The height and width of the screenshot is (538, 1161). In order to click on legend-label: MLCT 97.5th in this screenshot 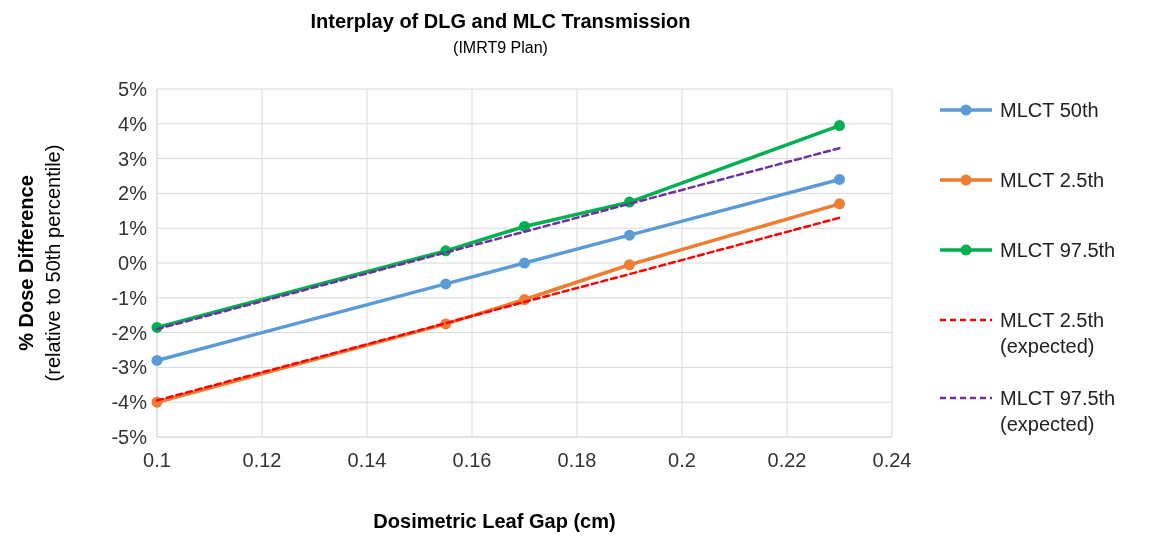, I will do `click(1058, 250)`.